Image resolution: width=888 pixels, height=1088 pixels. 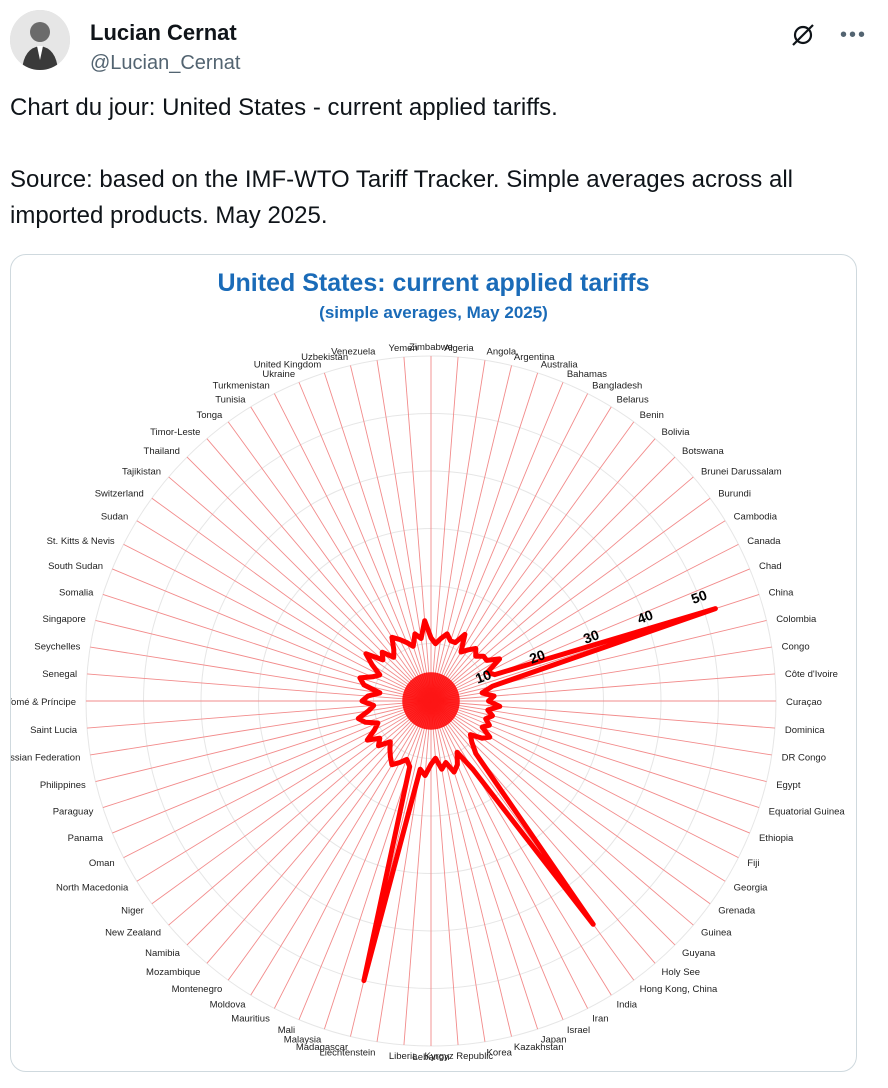 I want to click on author-name: Lucian Cernat, so click(x=163, y=32).